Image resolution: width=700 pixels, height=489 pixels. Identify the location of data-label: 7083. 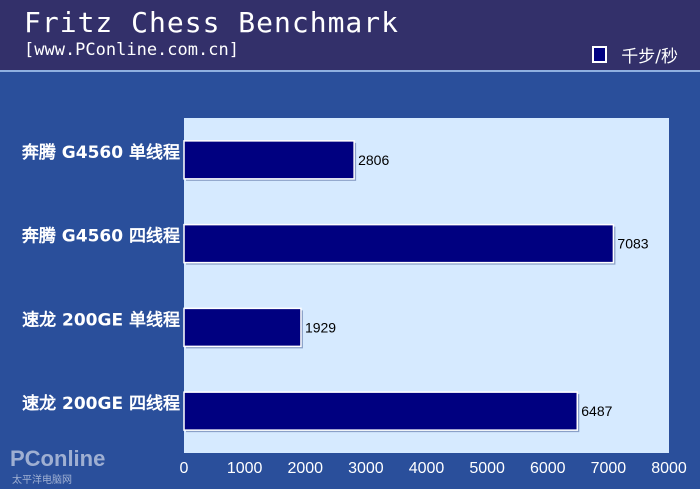
(632, 244).